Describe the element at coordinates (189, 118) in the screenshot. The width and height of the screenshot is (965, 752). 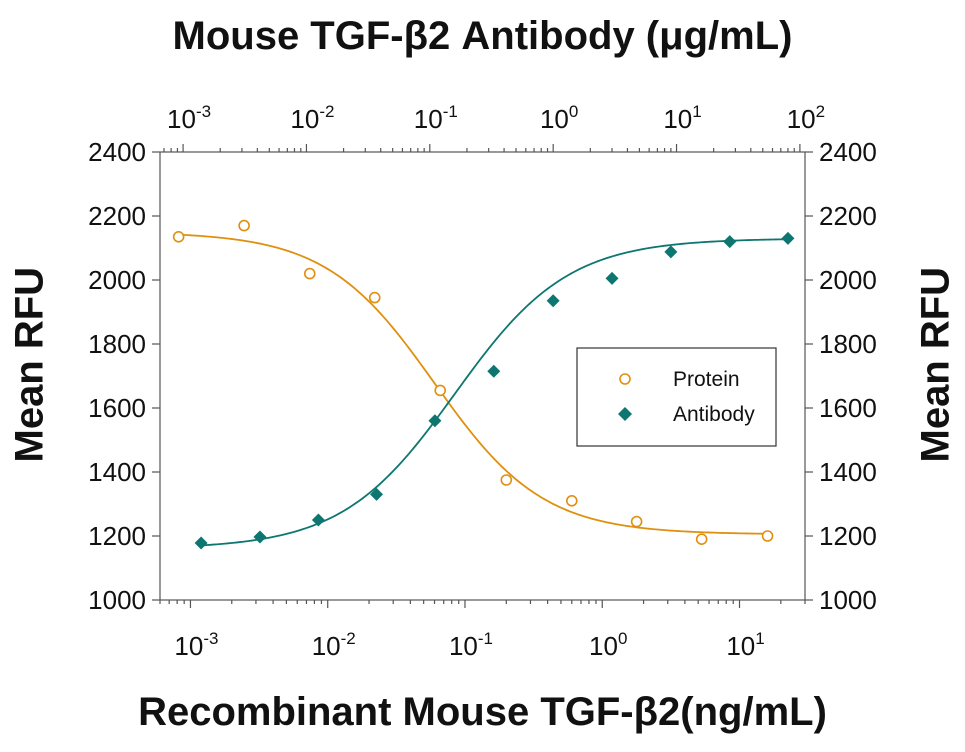
I see `top-x-tick-label: 10⁻³` at that location.